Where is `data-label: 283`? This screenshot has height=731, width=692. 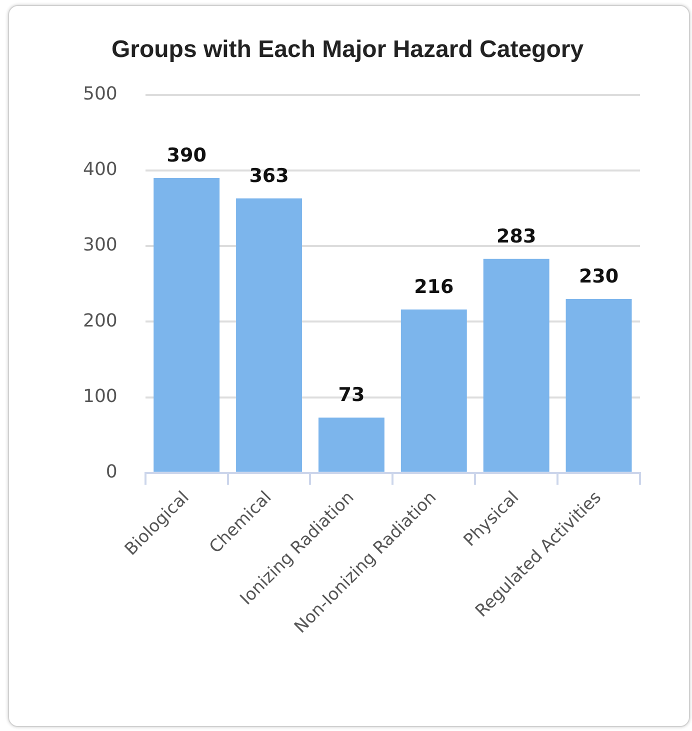 data-label: 283 is located at coordinates (516, 236).